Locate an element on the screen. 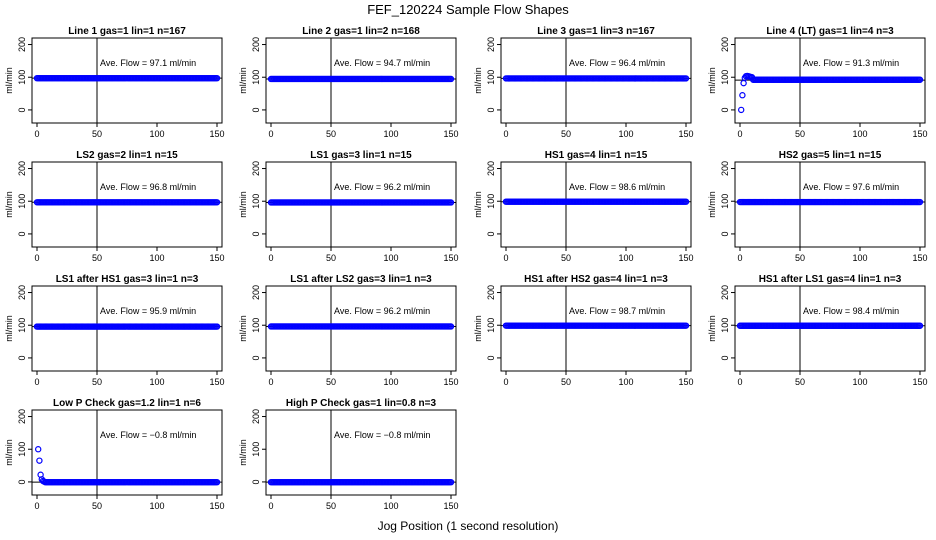  flow-annotation: Ave. Flow = 96.2 ml/min is located at coordinates (382, 311).